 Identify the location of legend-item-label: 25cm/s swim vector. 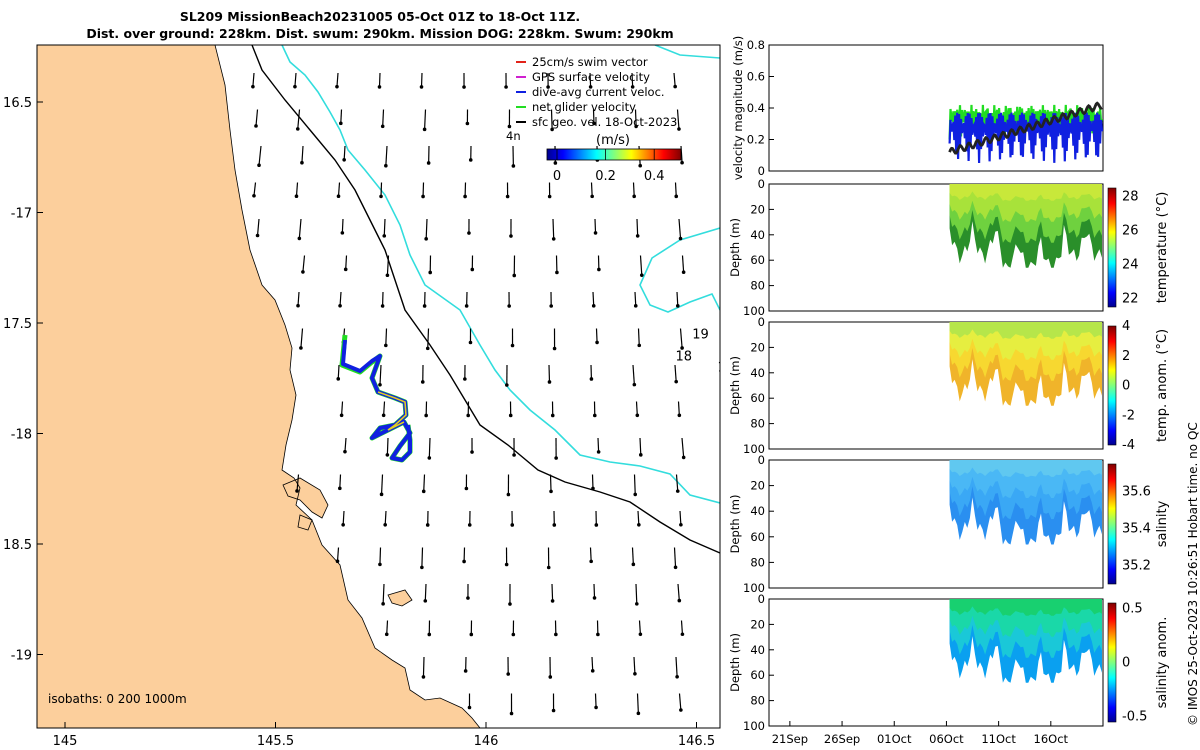
(590, 62).